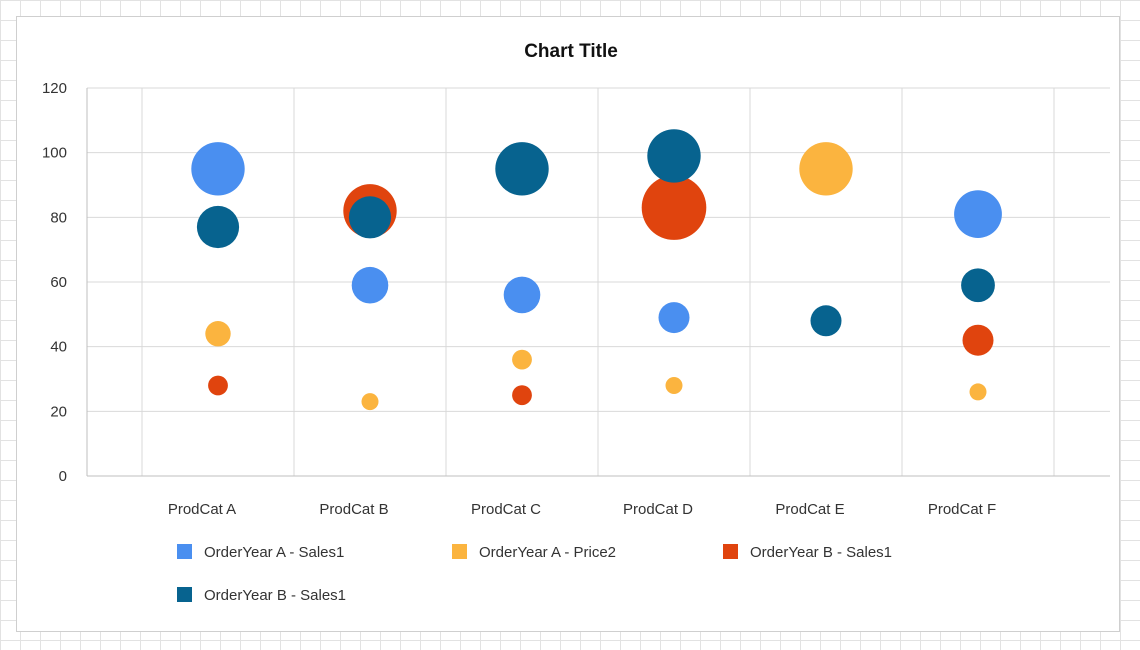 Image resolution: width=1140 pixels, height=650 pixels. I want to click on bubble-s3-prodcat-c, so click(522, 395).